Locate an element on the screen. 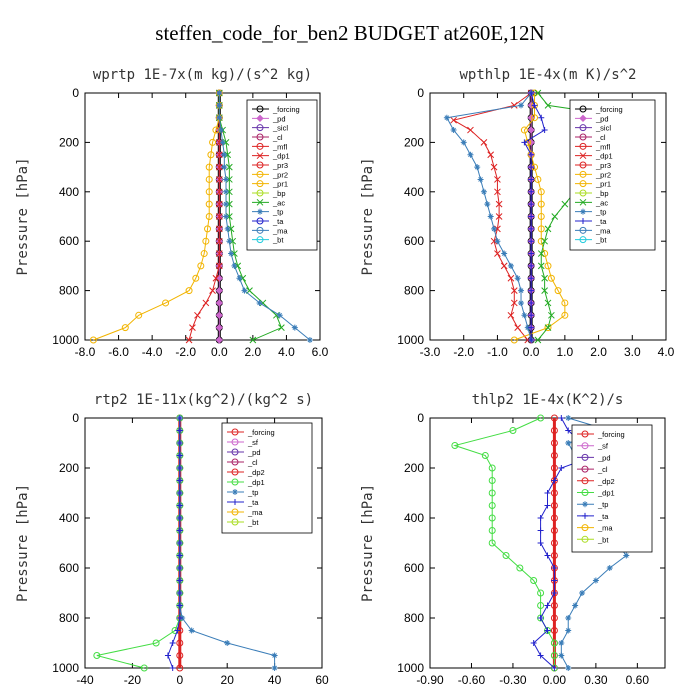  legend-item: _pr2 is located at coordinates (593, 174).